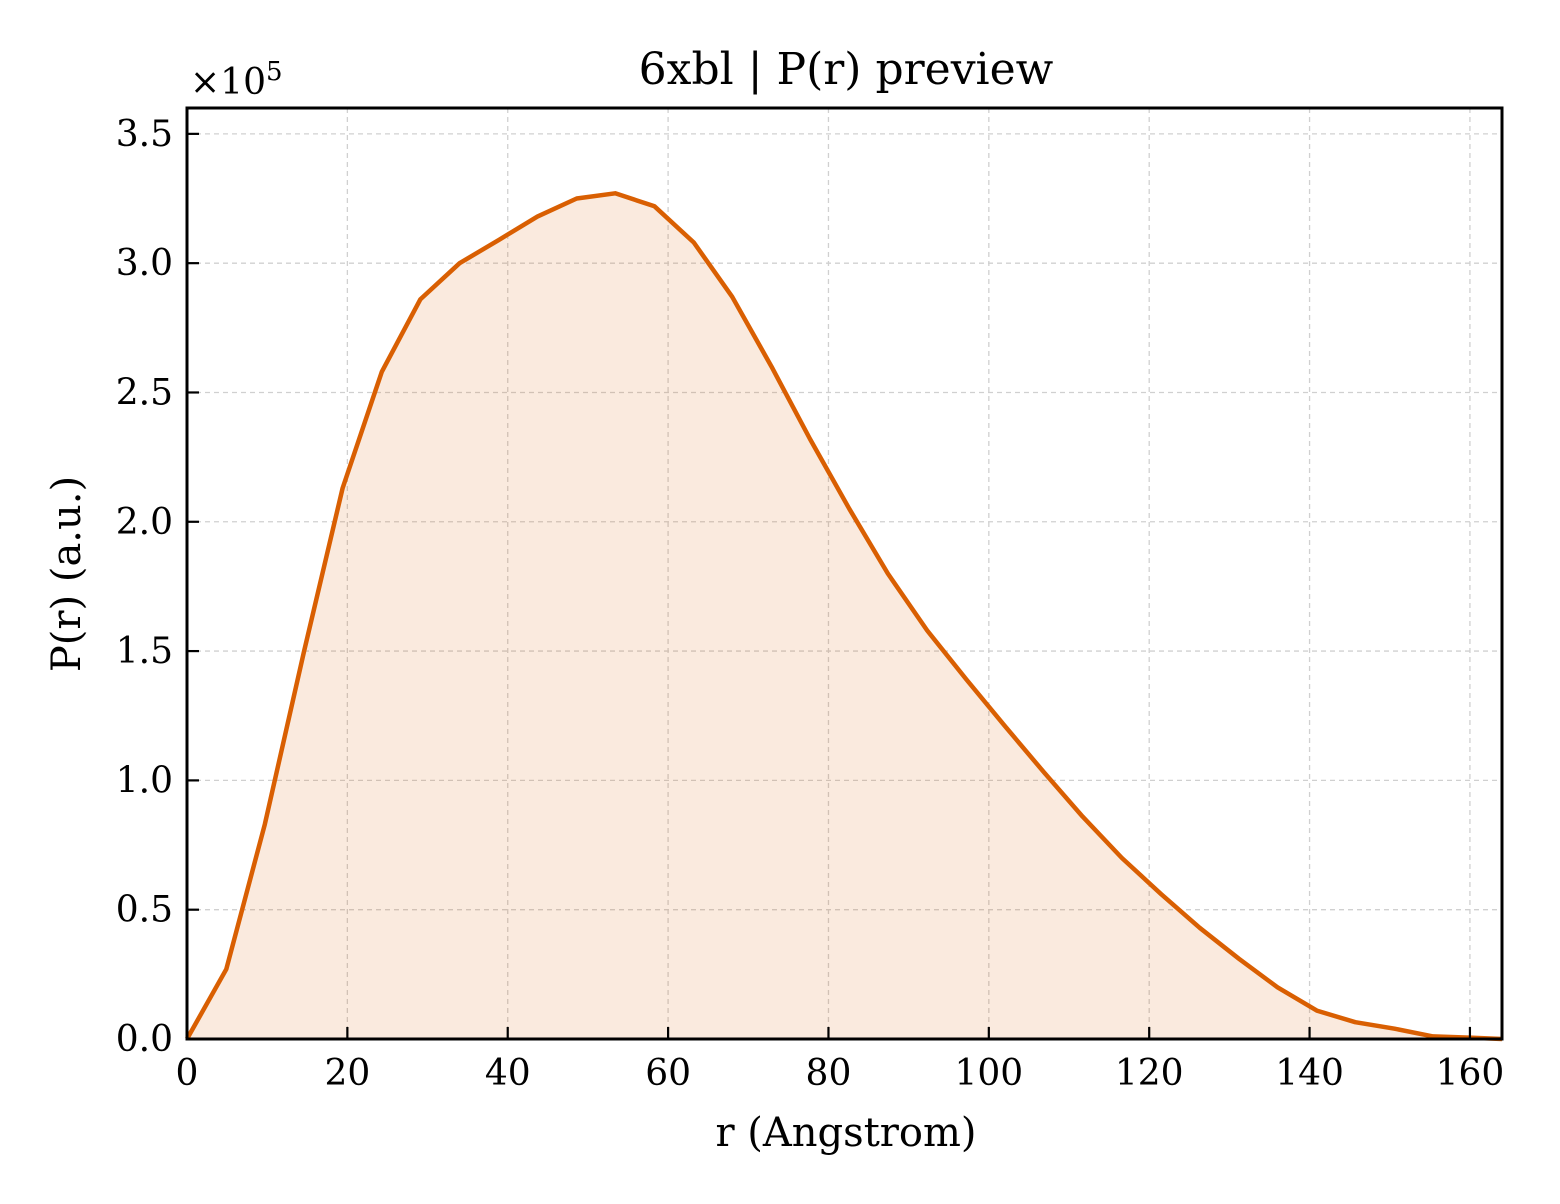  What do you see at coordinates (668, 1073) in the screenshot?
I see `x-tick-label: 60` at bounding box center [668, 1073].